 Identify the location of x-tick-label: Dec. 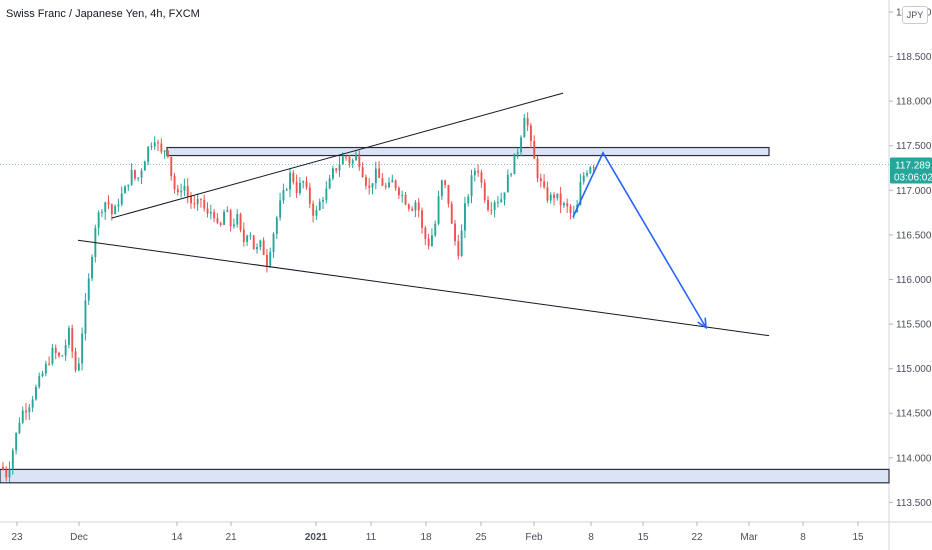
(79, 537).